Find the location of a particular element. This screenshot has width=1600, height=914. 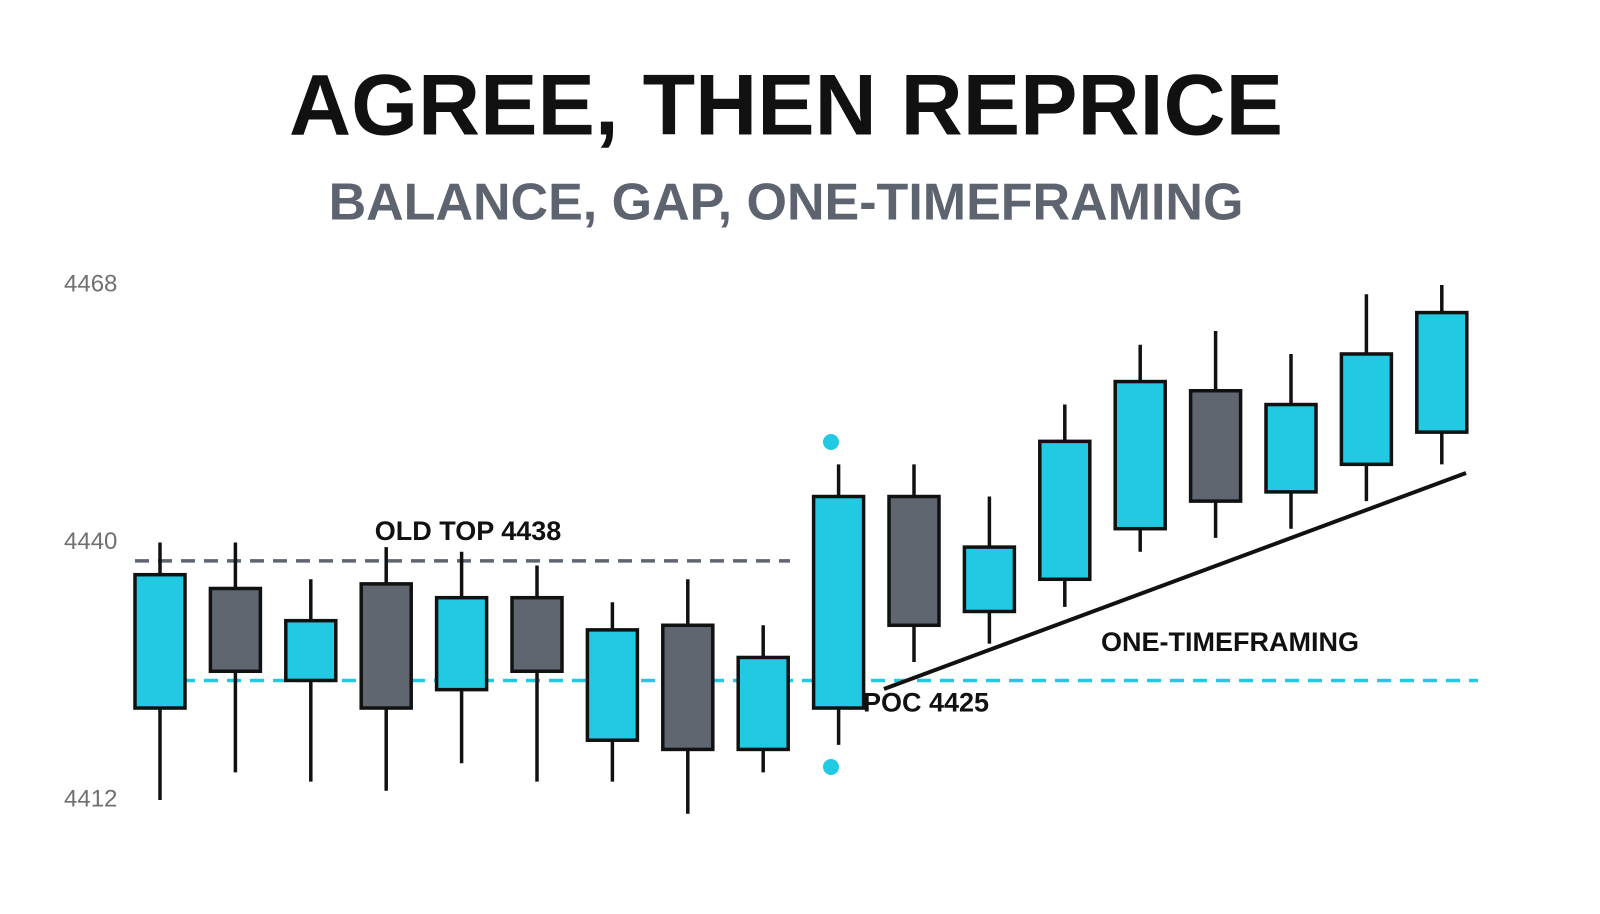

y-tick-label: 4468 is located at coordinates (90, 283).